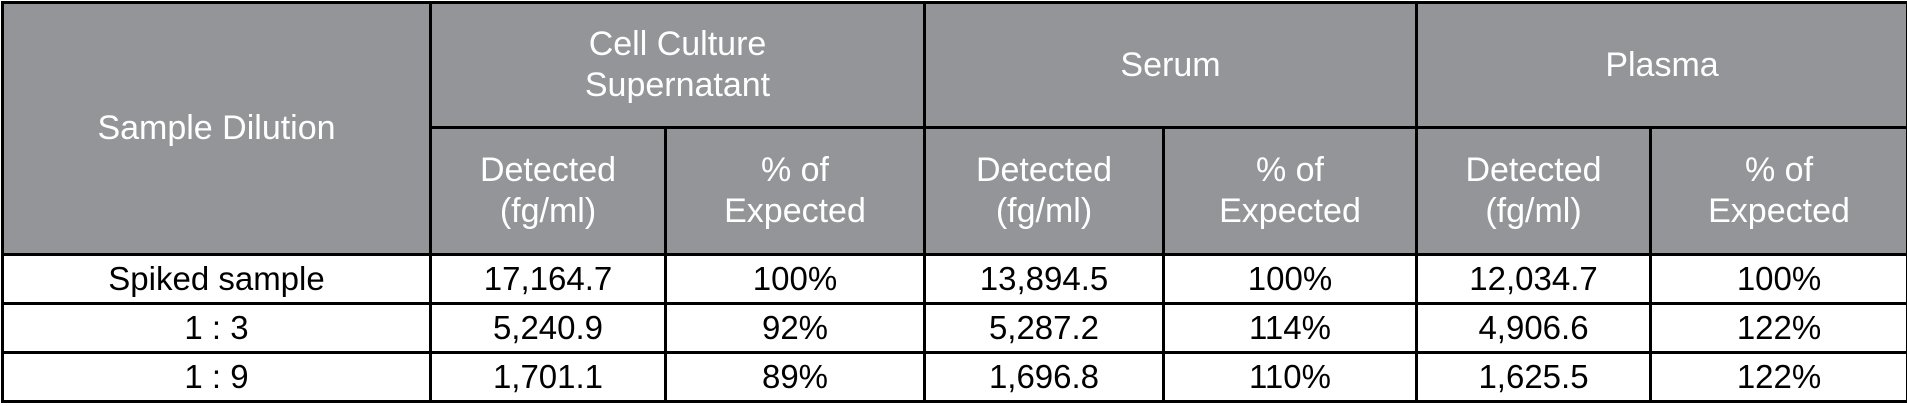 This screenshot has height=406, width=1907. What do you see at coordinates (217, 377) in the screenshot?
I see `row-label: 1 : 9` at bounding box center [217, 377].